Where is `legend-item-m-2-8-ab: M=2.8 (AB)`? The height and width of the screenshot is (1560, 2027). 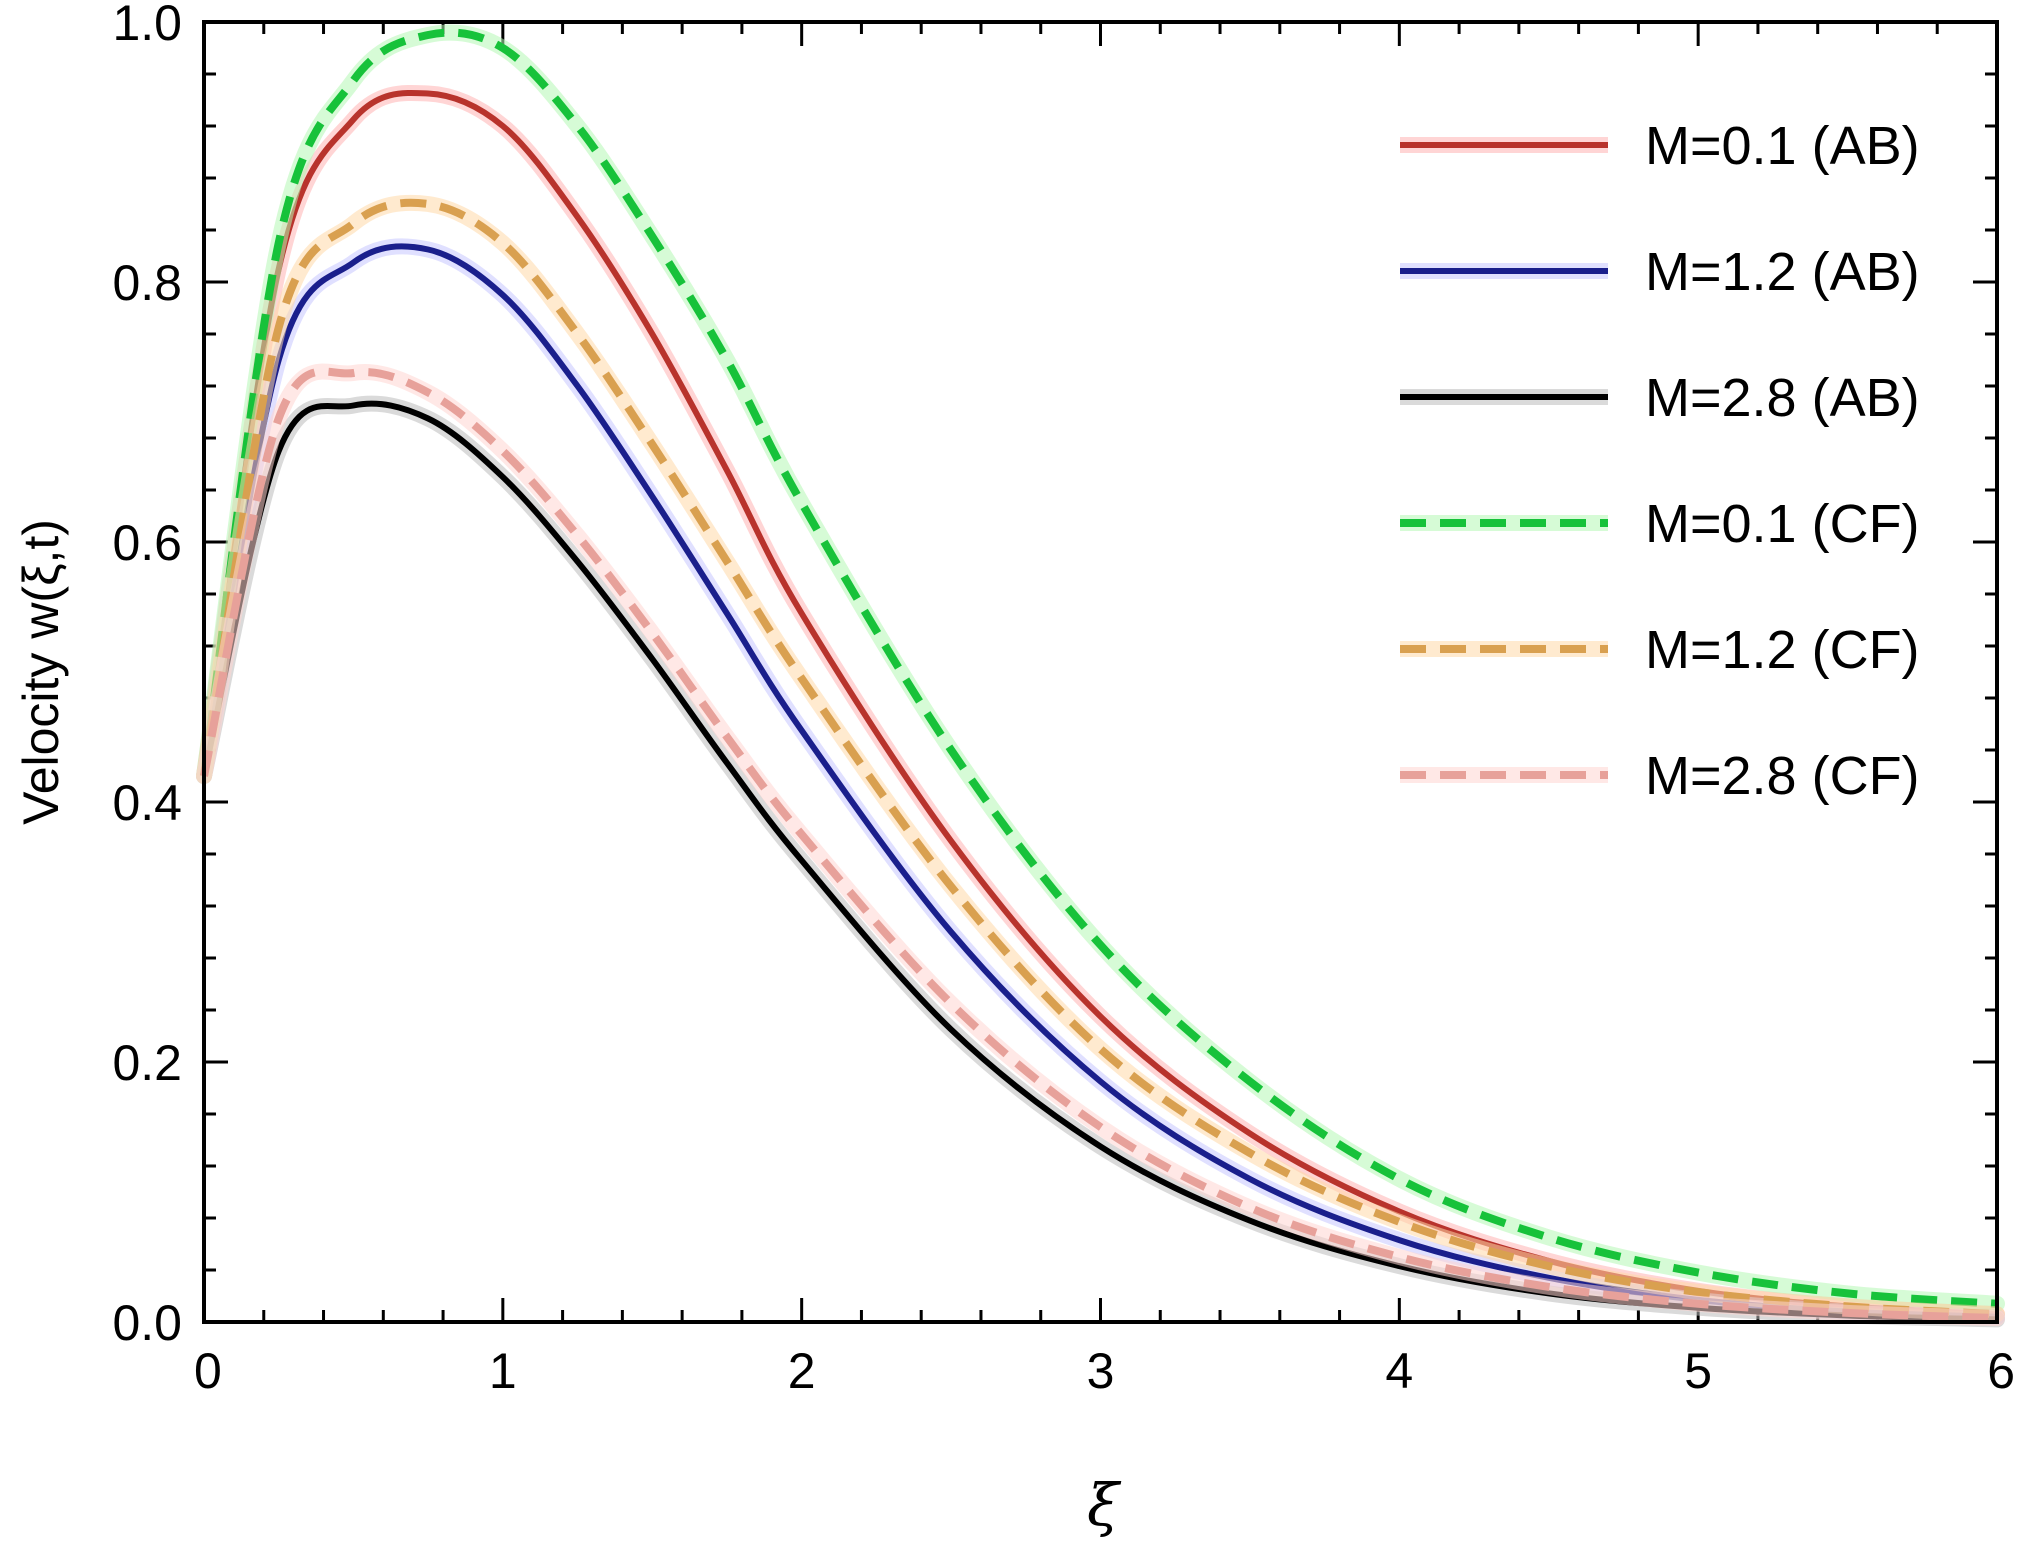 legend-item-m-2-8-ab: M=2.8 (AB) is located at coordinates (1660, 398).